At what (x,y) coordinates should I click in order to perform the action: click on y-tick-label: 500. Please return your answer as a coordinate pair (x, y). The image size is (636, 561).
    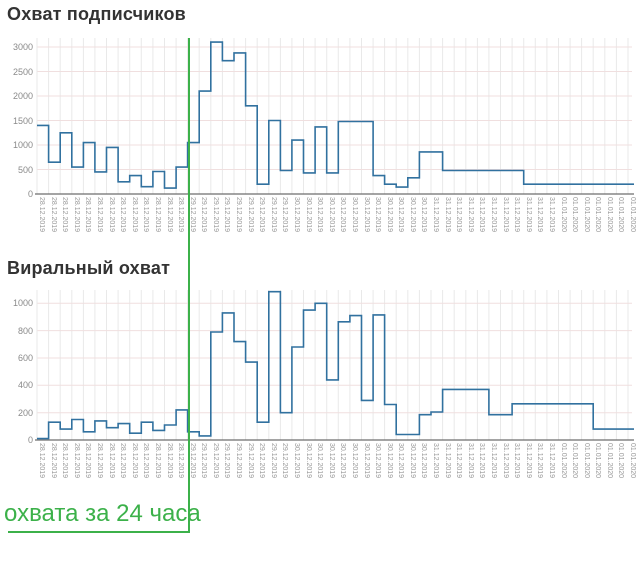
    Looking at the image, I should click on (25, 169).